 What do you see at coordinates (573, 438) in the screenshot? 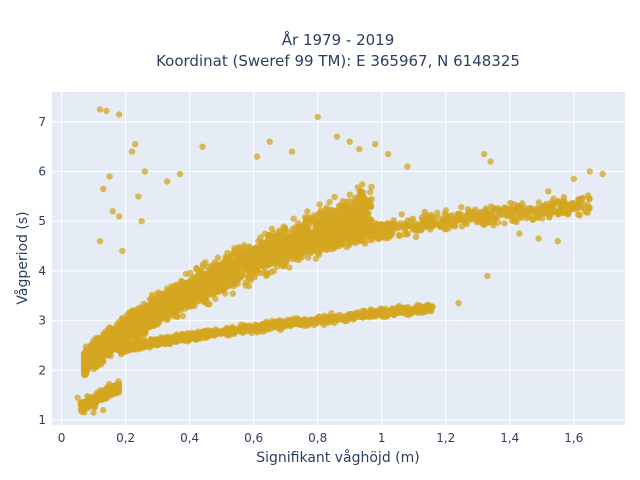
I see `x-tick-label: 1,6` at bounding box center [573, 438].